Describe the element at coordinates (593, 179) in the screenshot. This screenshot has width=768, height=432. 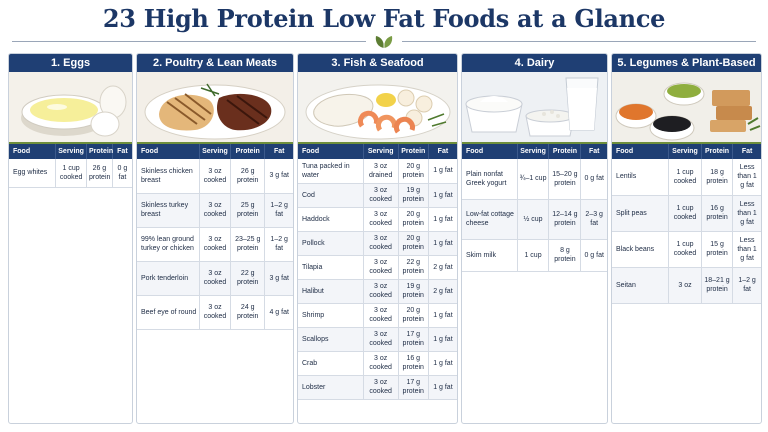
I see `fat-amount: 0 g fat` at that location.